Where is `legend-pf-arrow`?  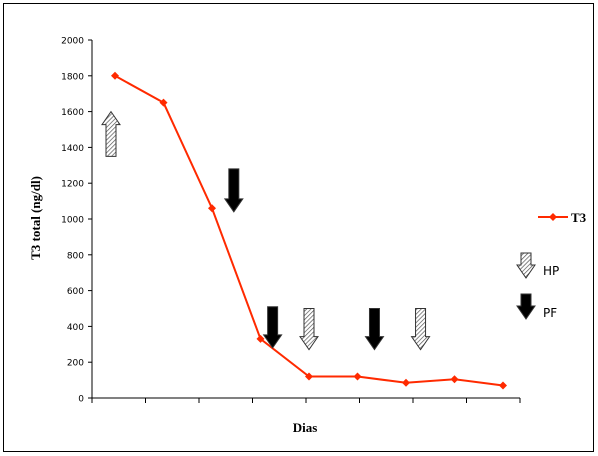 legend-pf-arrow is located at coordinates (526, 306).